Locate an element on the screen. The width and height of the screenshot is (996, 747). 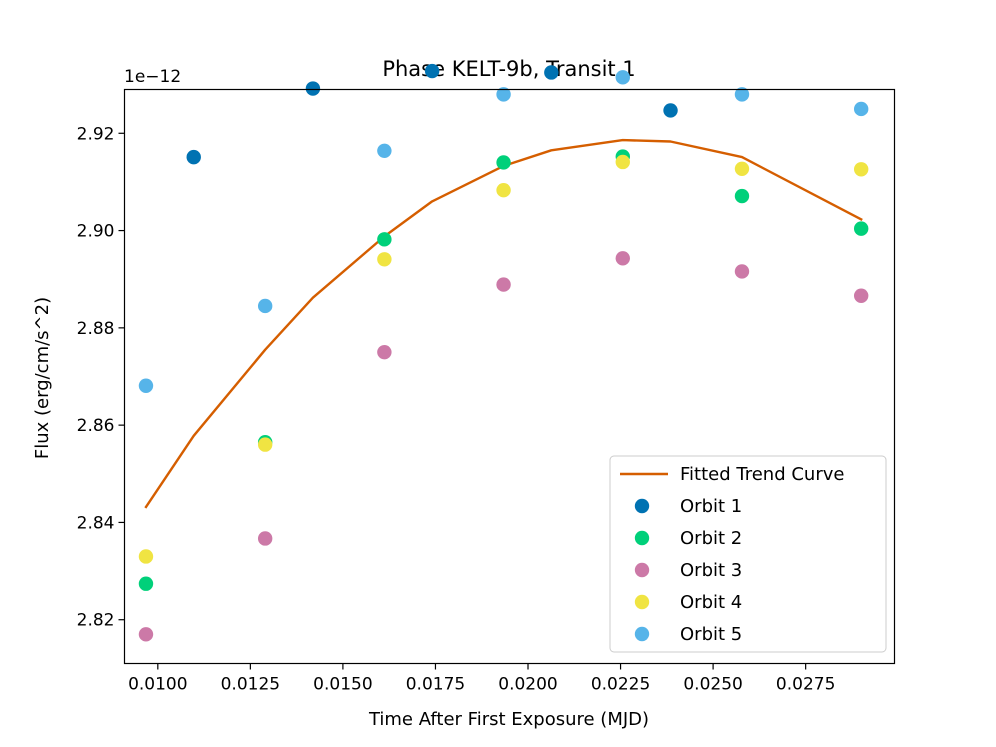
legend-label-orbit-2: Orbit 2 is located at coordinates (711, 538).